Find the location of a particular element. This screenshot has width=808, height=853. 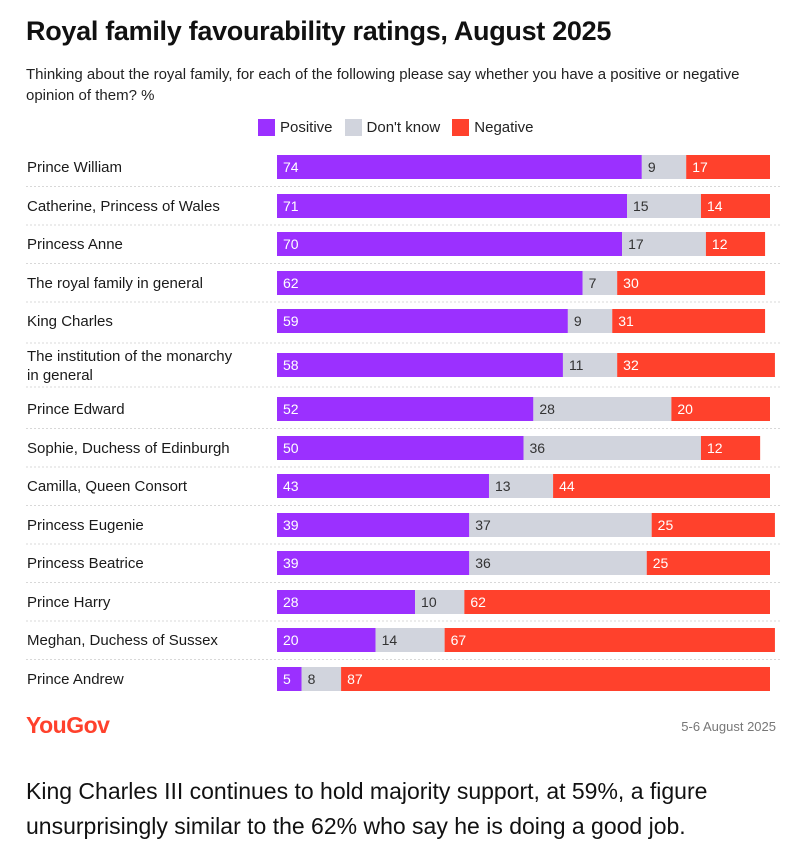

legend-item-negative: Negative is located at coordinates (492, 127).